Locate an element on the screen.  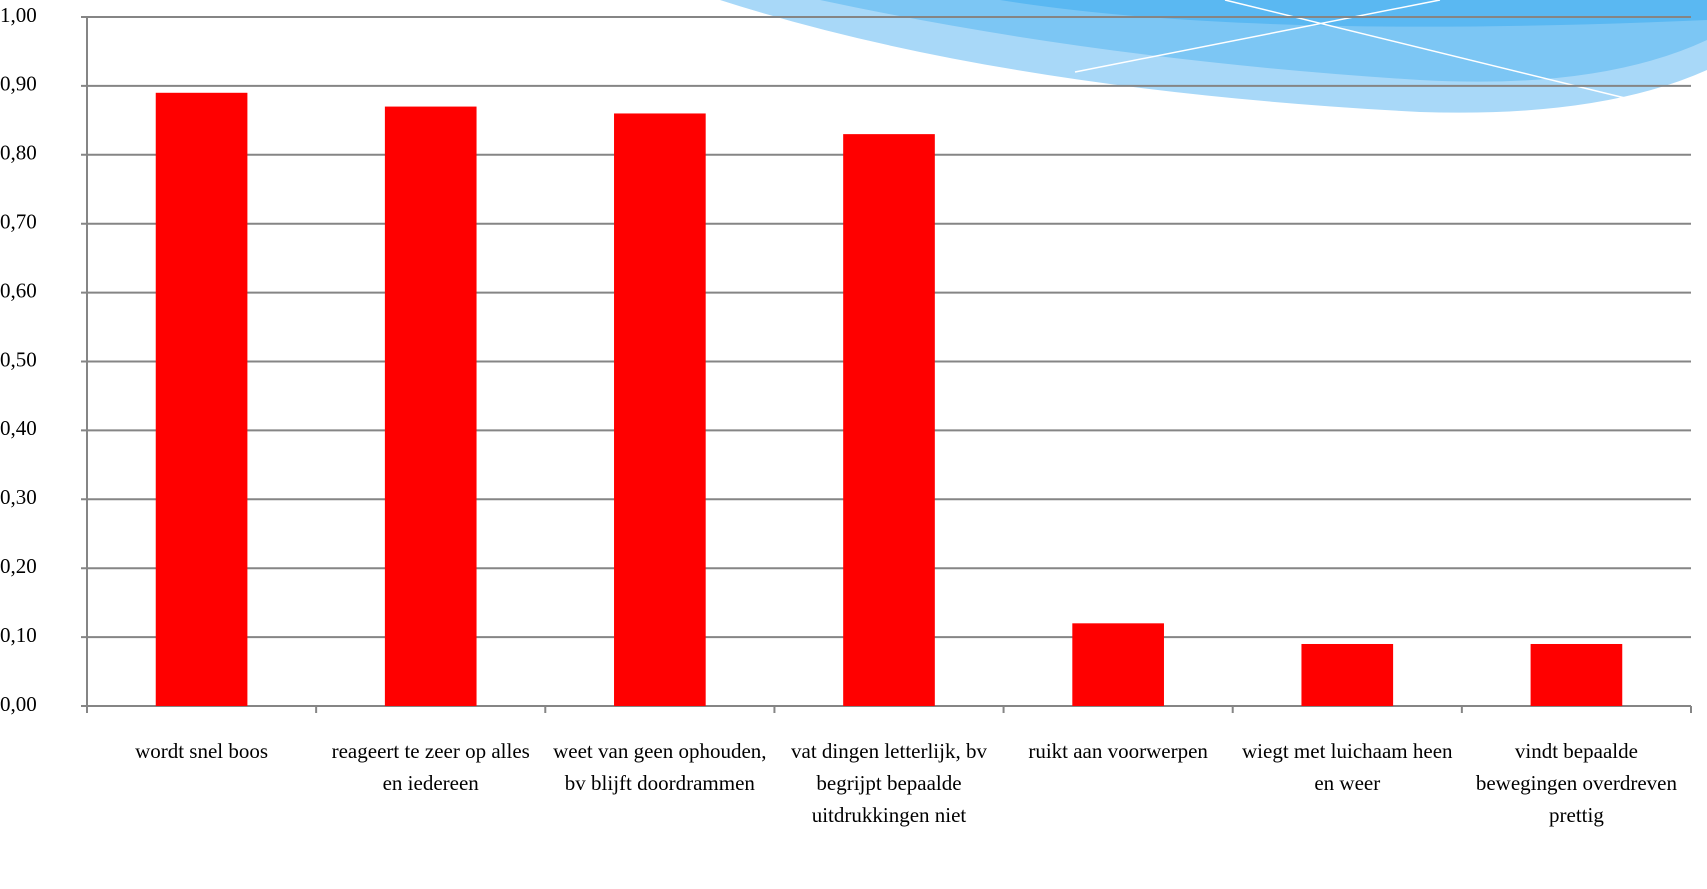
y-tick-label: 0,70 is located at coordinates (18, 222).